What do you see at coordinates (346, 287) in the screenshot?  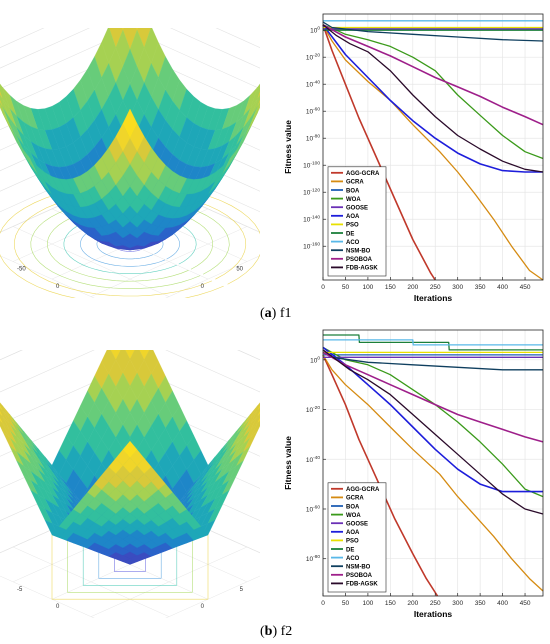 I see `x-tick-label: 50` at bounding box center [346, 287].